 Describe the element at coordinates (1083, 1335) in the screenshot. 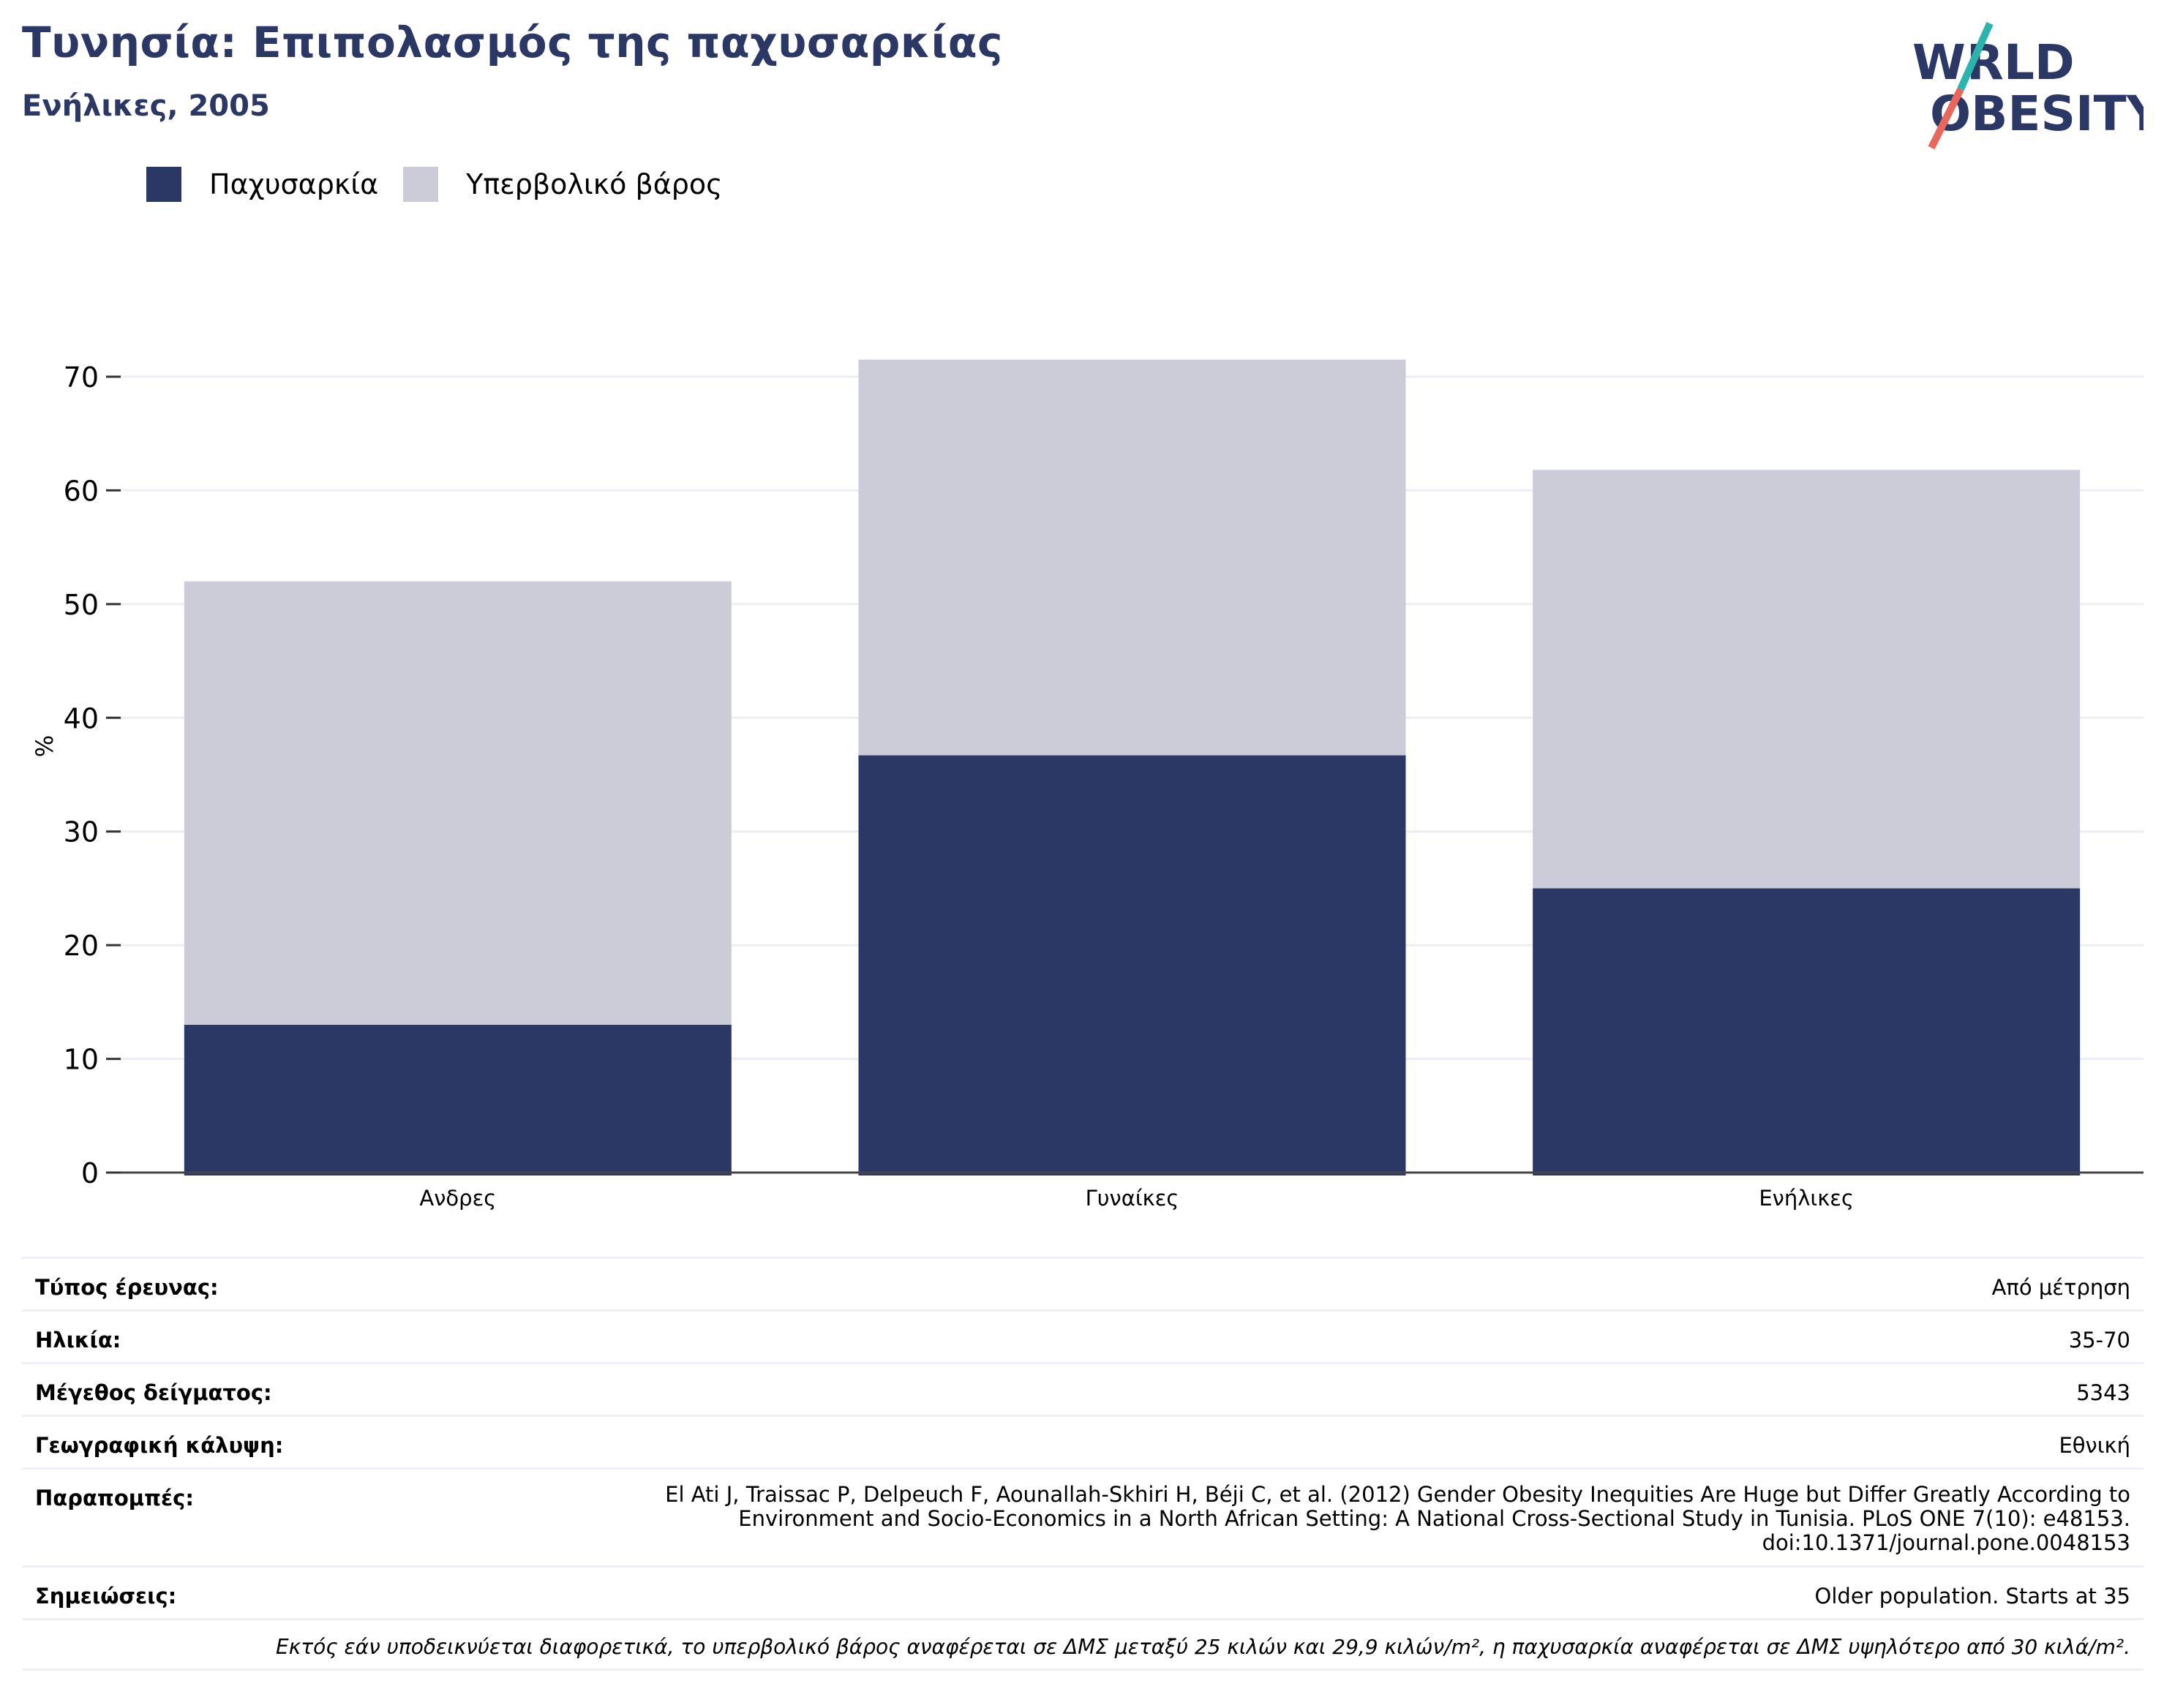

I see `info-row-age: Ηλικία: 35-70` at that location.